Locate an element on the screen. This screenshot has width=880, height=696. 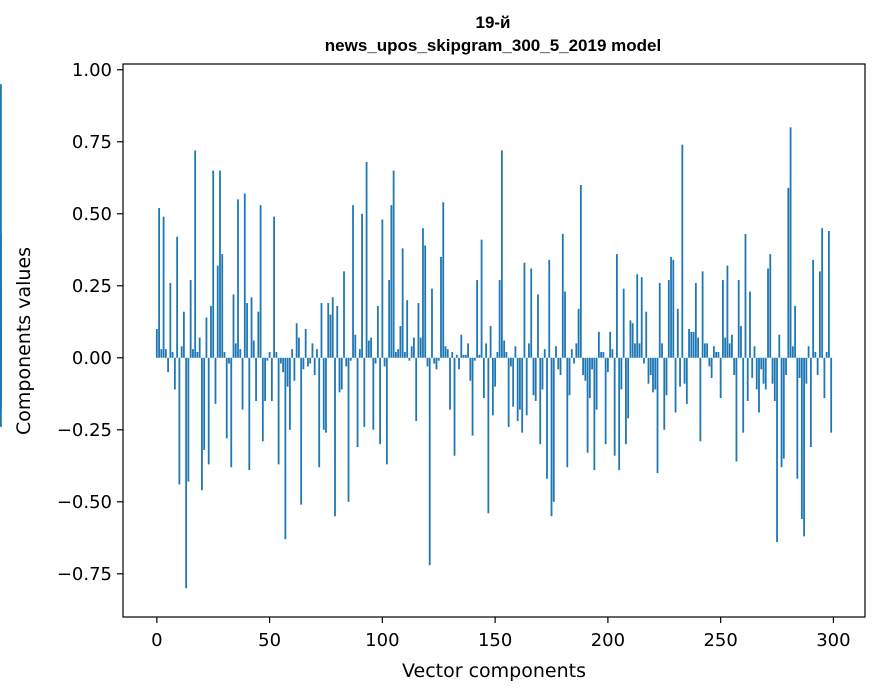
y-tick-label: 0.50 is located at coordinates (92, 214).